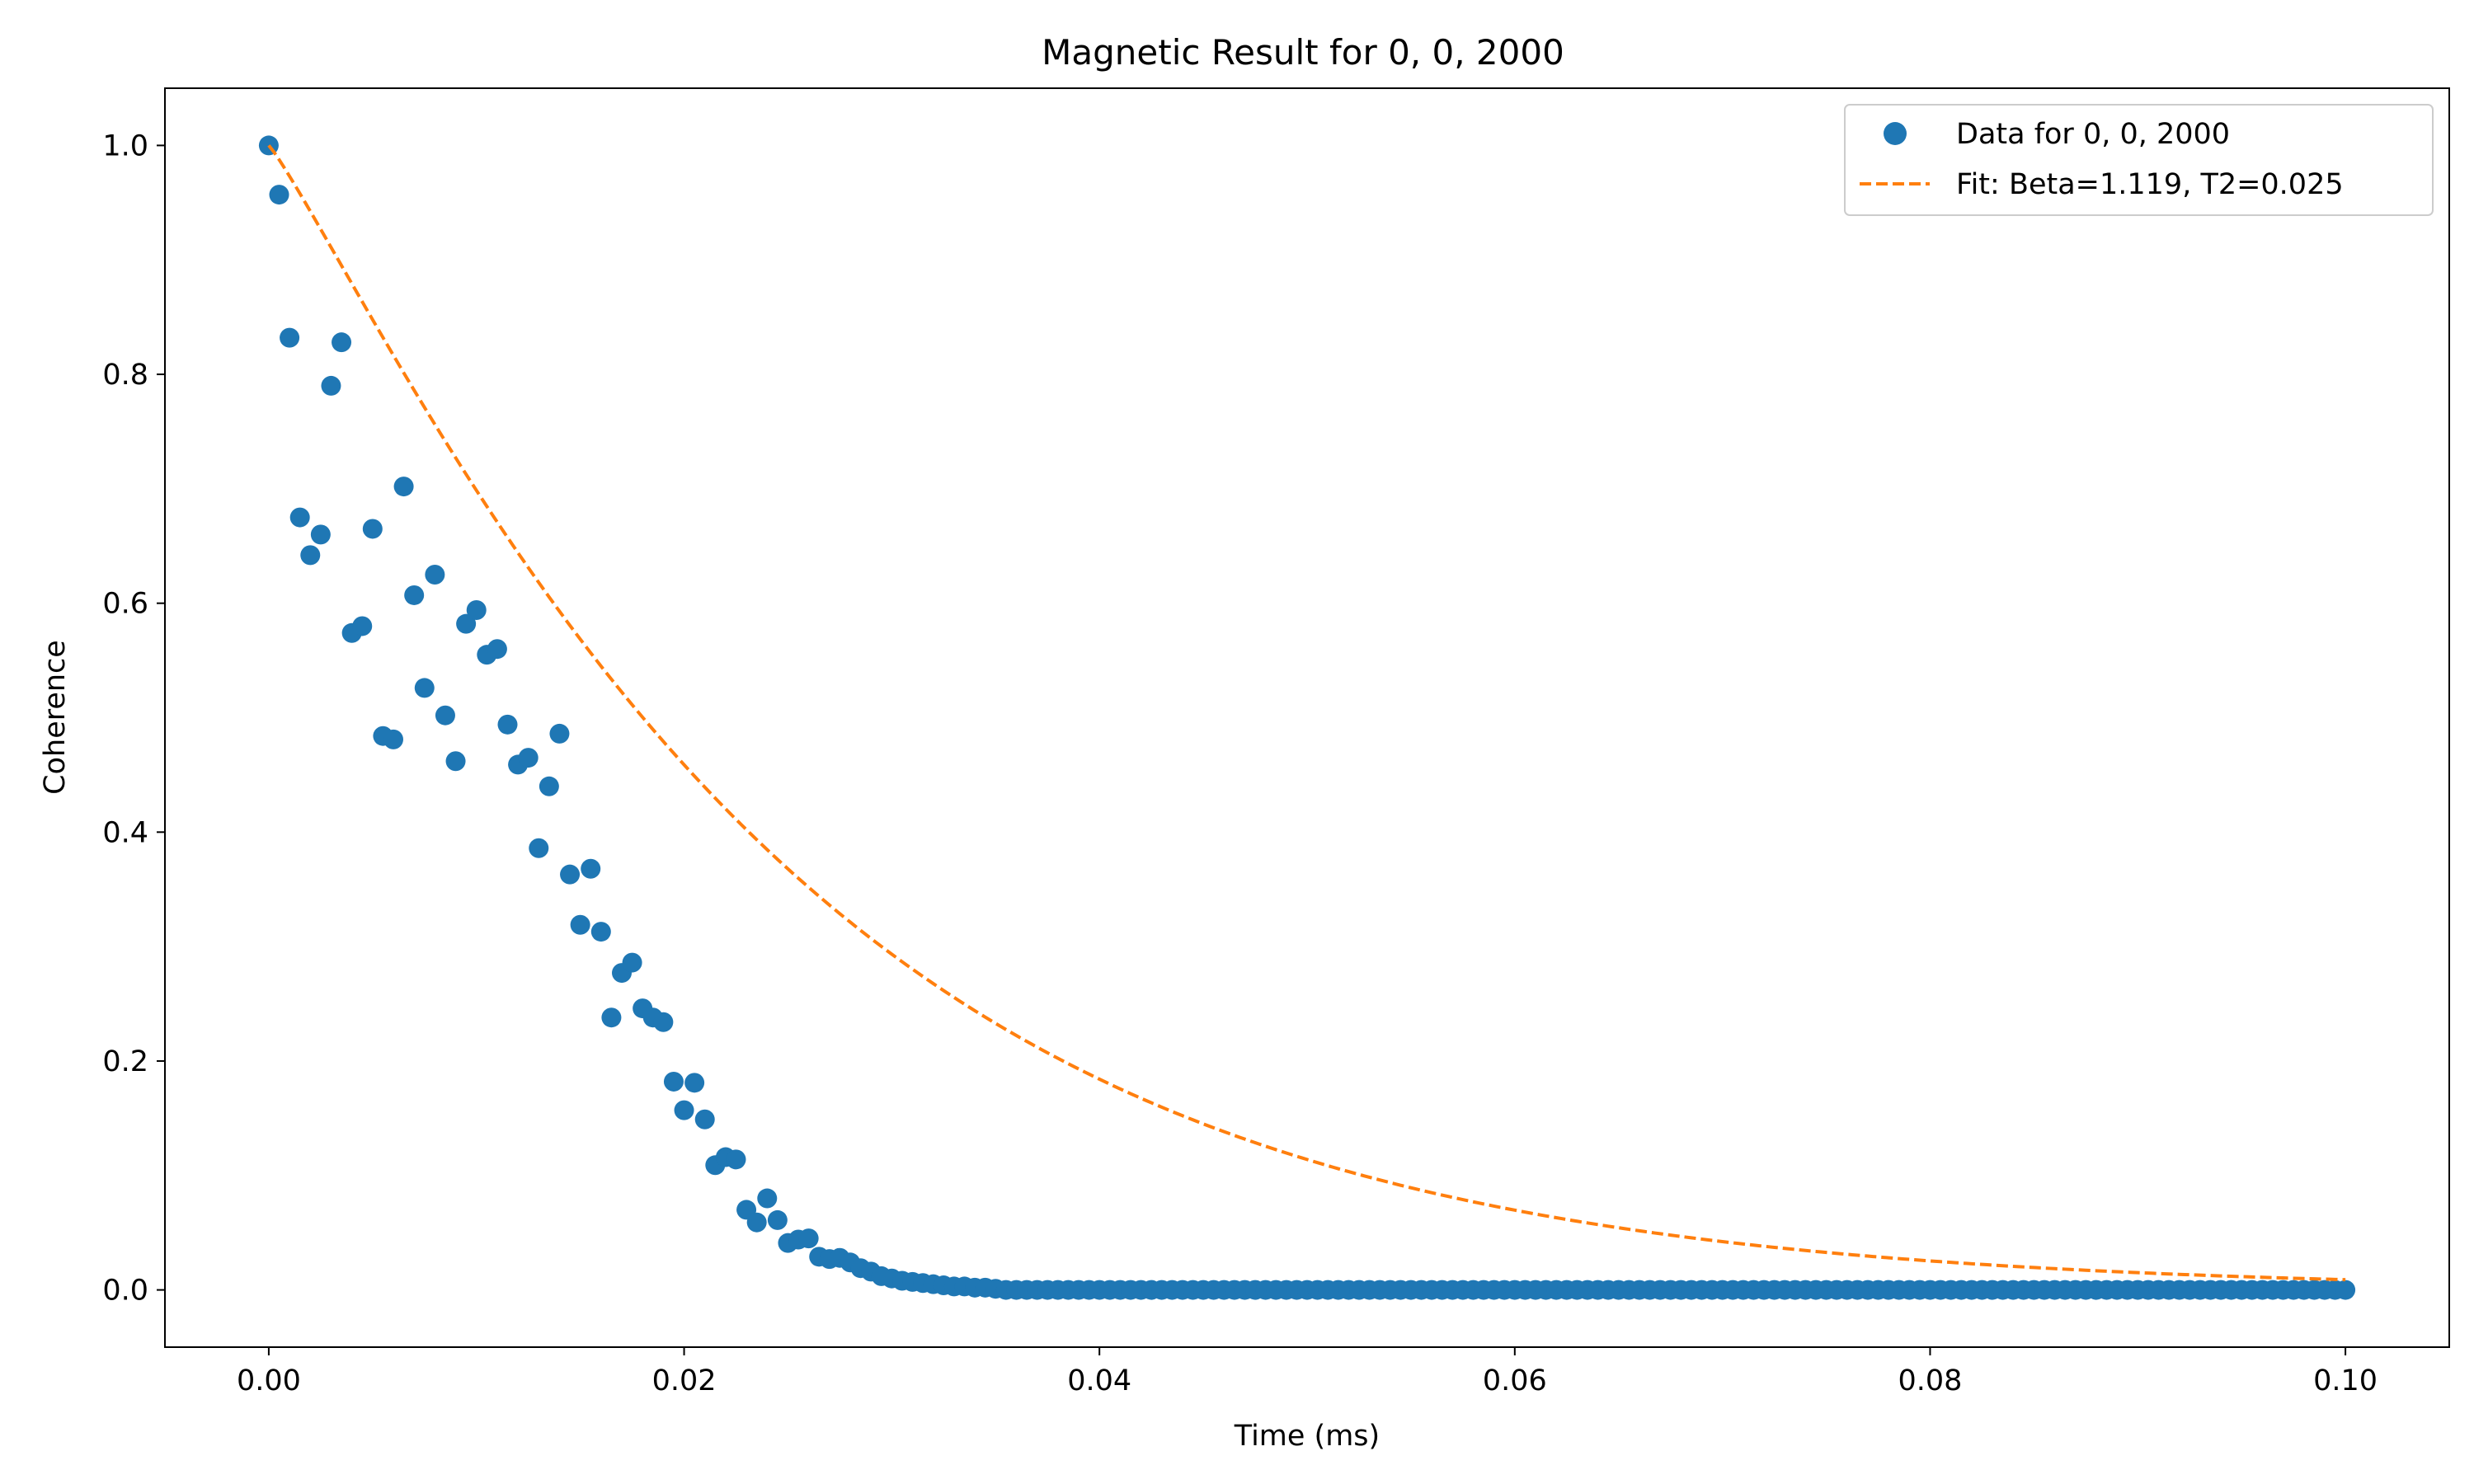  Describe the element at coordinates (2093, 134) in the screenshot. I see `legend-label-data: Data for 0, 0, 2000` at that location.